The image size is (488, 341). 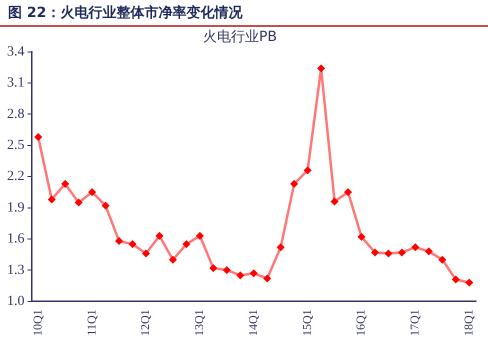 I want to click on x-tick-label: 15Q1, so click(x=307, y=322).